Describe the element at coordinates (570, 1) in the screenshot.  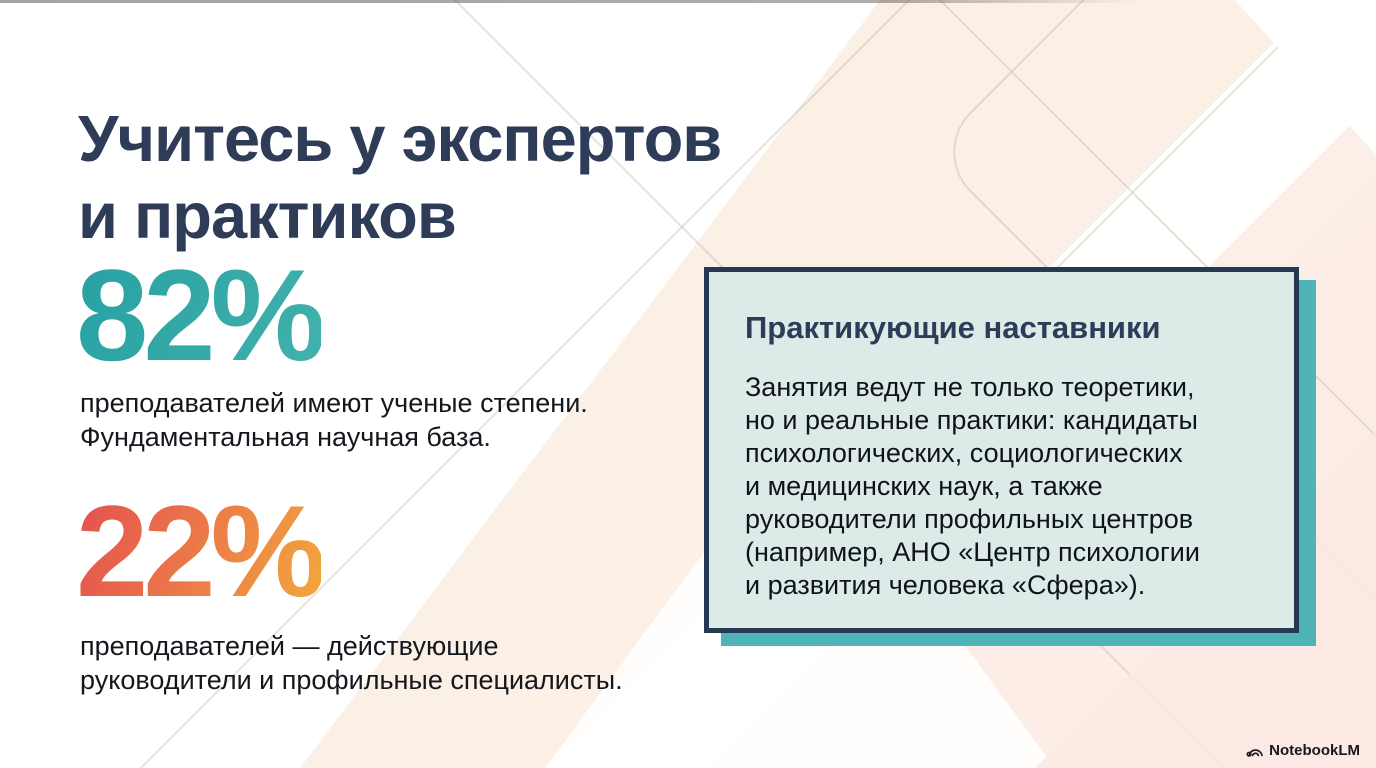
I see `bg-top-edge-line` at that location.